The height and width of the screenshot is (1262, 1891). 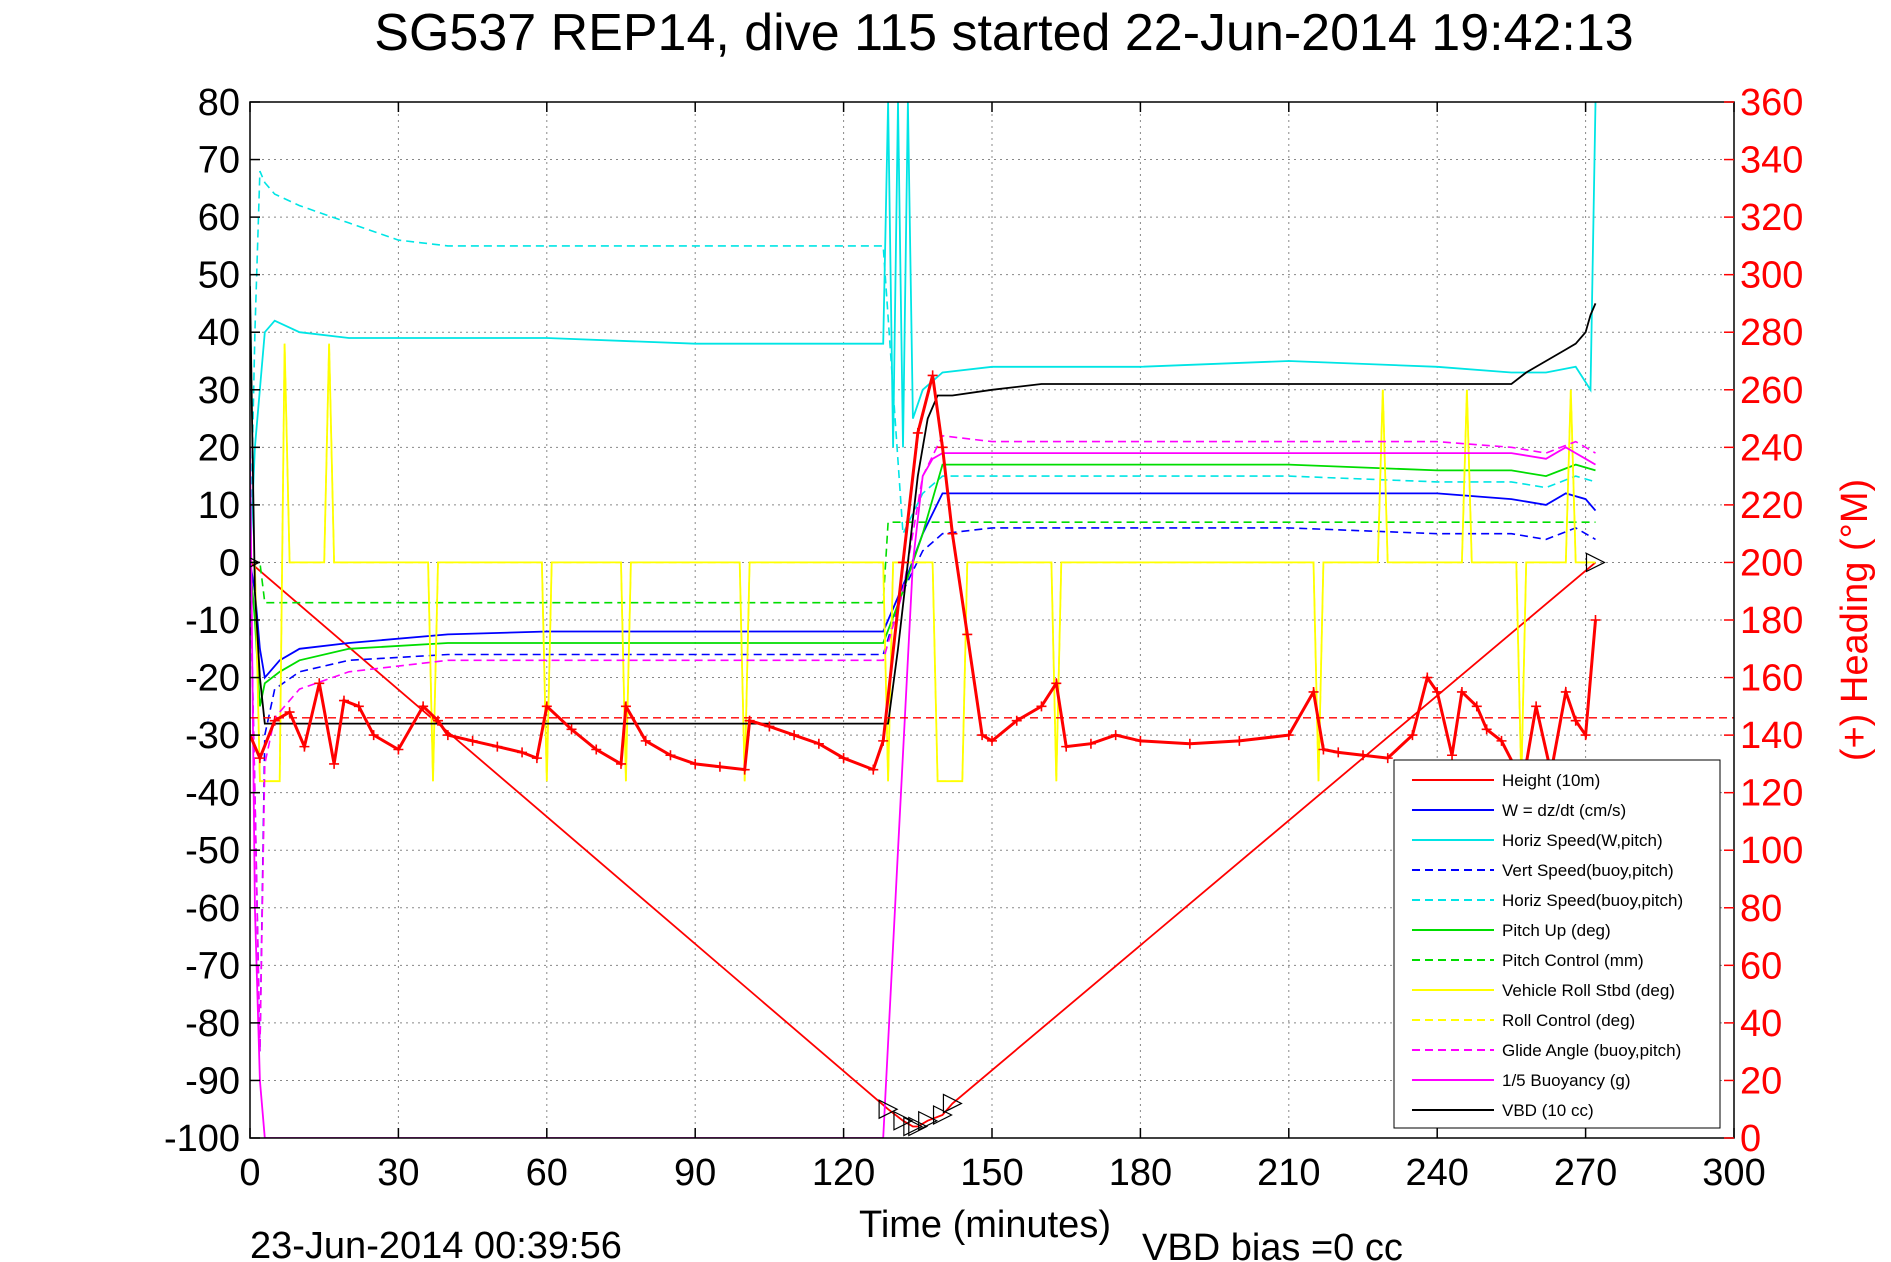 I want to click on y2-tick-label: 220, so click(x=1771, y=506).